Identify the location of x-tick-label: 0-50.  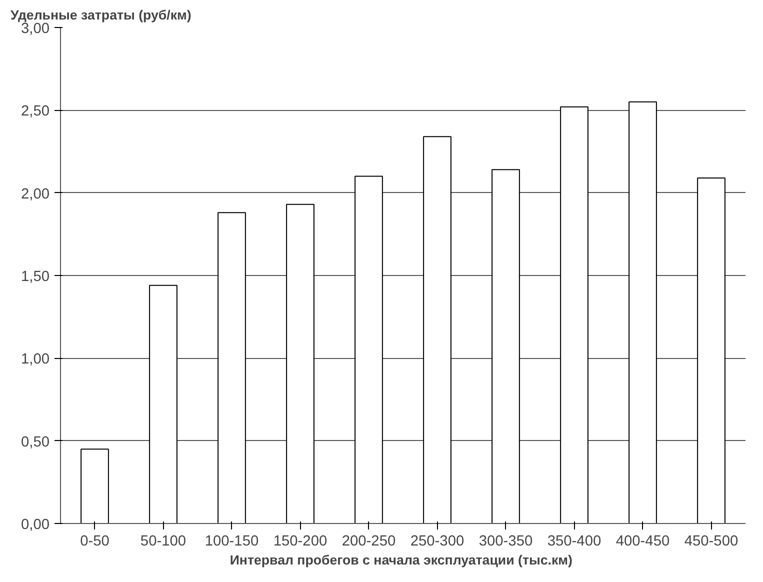
(95, 542).